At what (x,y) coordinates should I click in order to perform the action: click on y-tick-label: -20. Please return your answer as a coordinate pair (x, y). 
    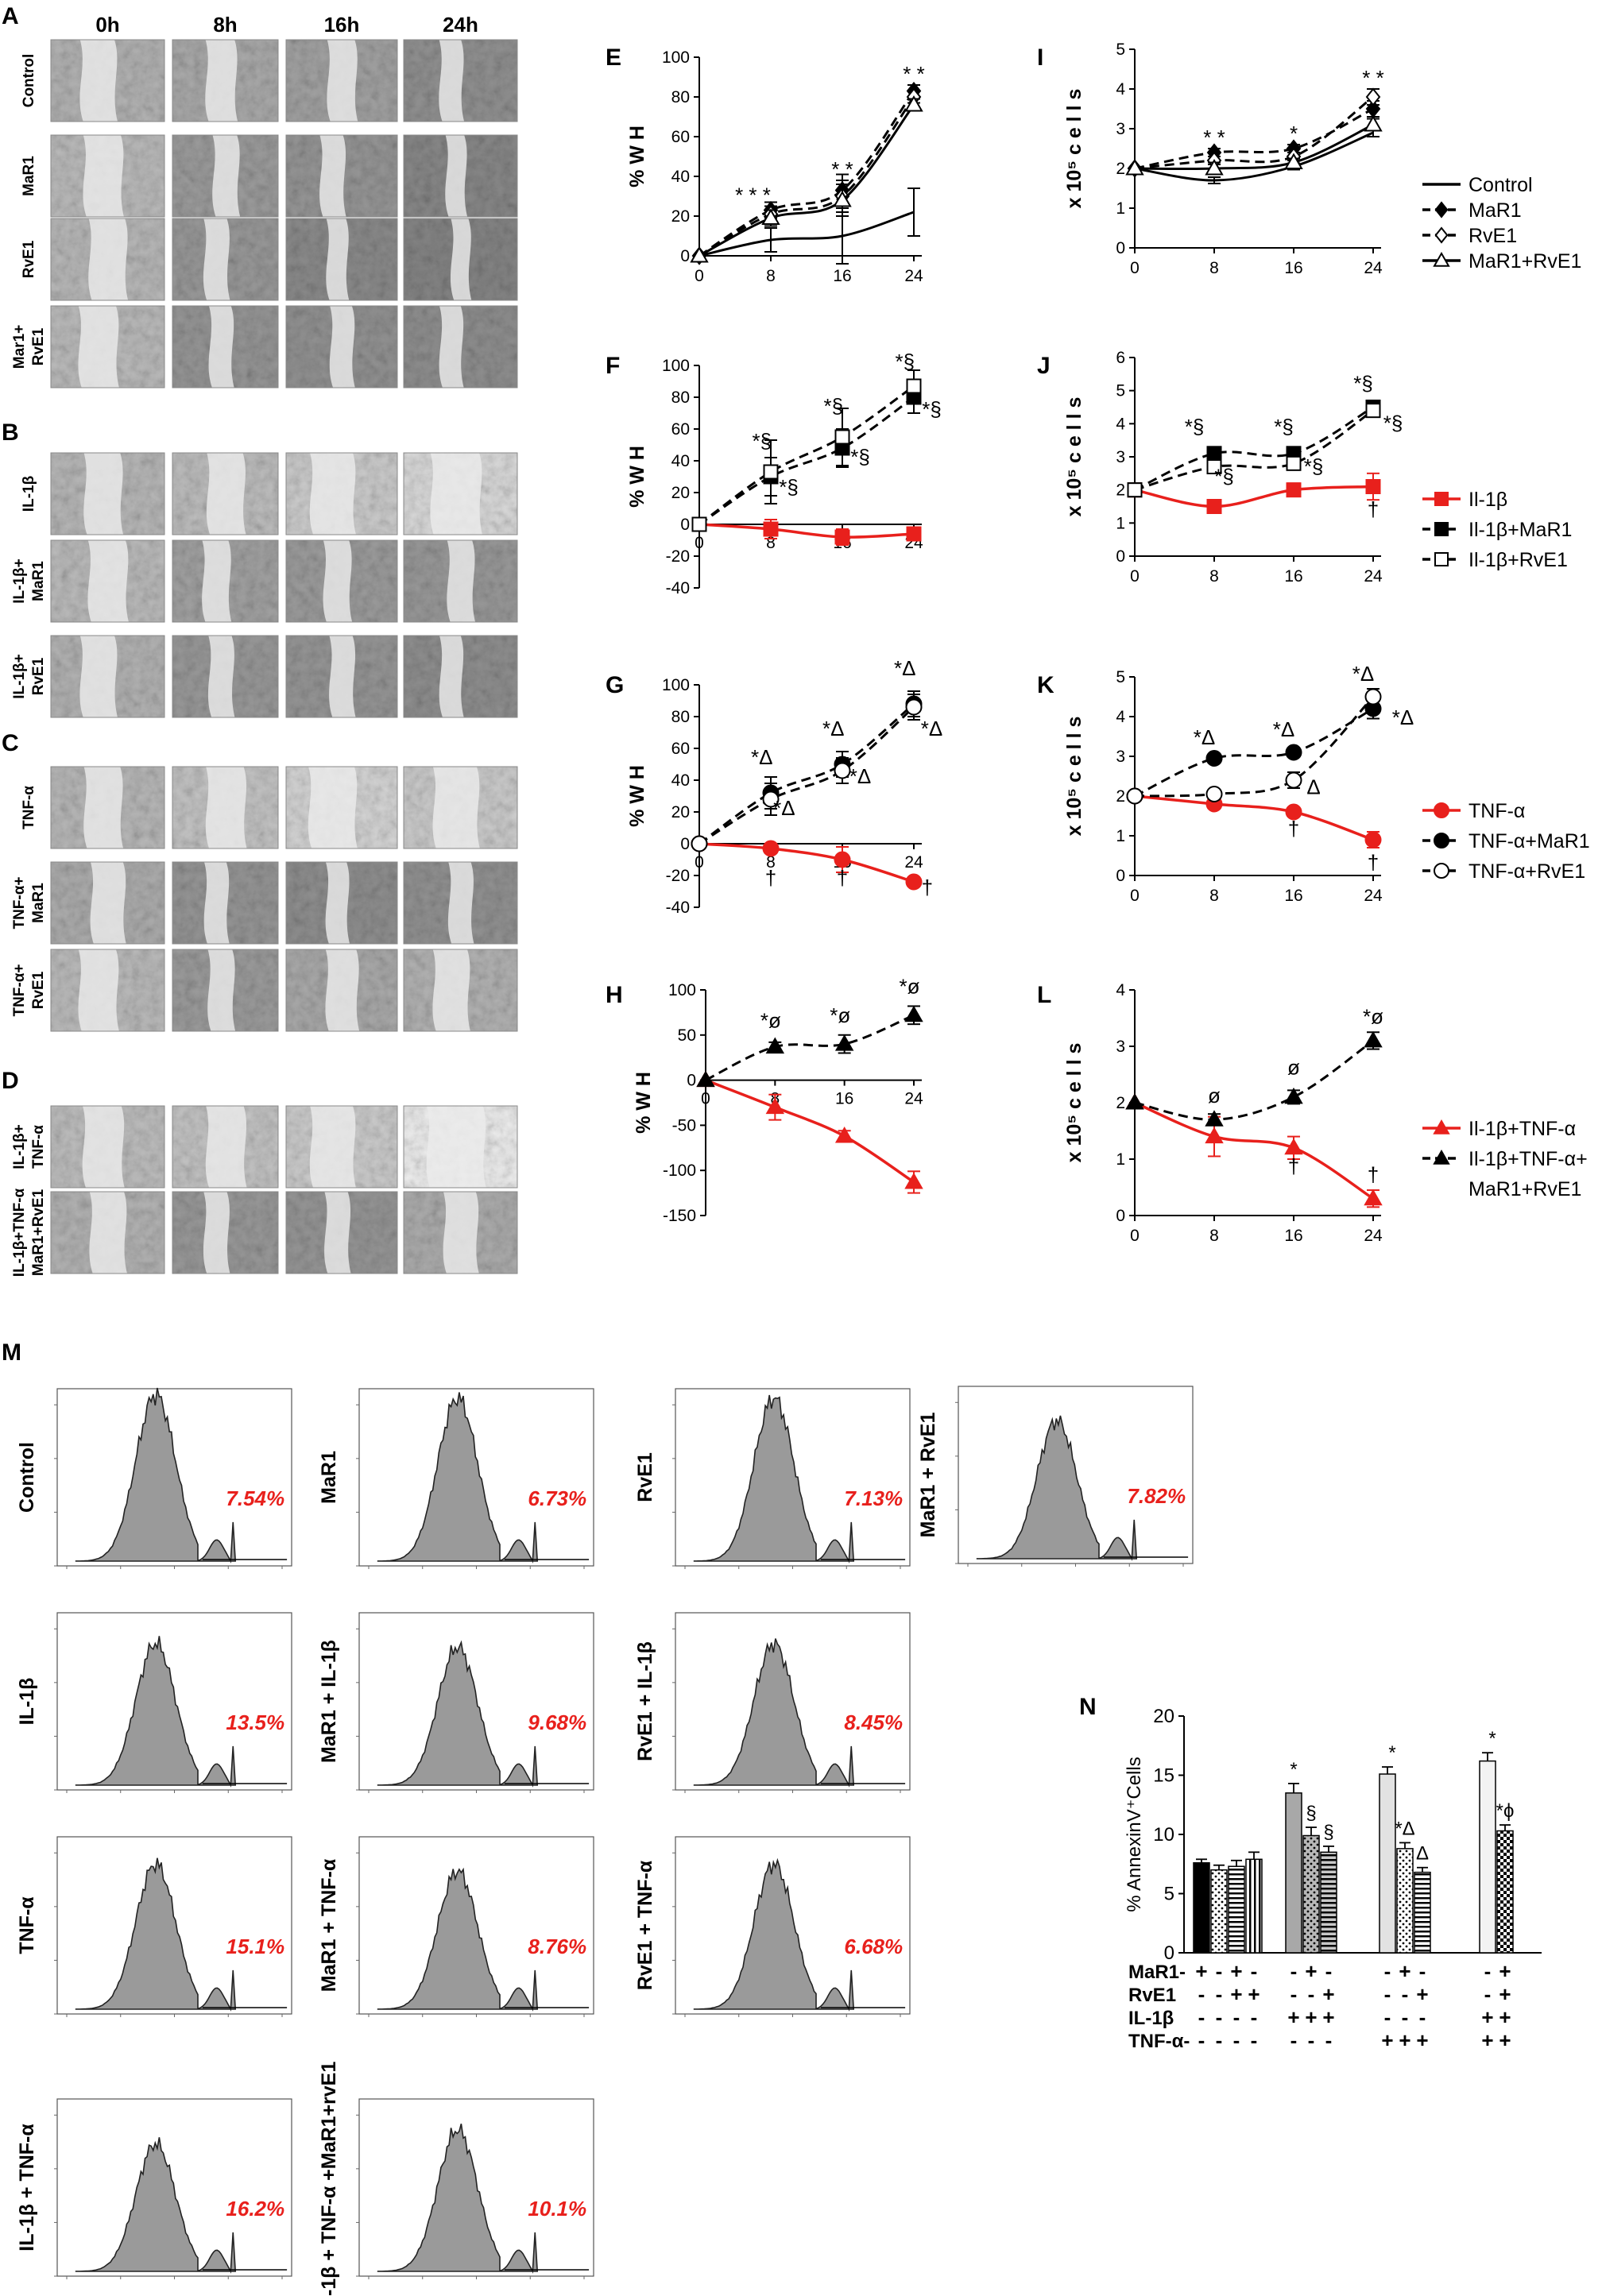
    Looking at the image, I should click on (678, 556).